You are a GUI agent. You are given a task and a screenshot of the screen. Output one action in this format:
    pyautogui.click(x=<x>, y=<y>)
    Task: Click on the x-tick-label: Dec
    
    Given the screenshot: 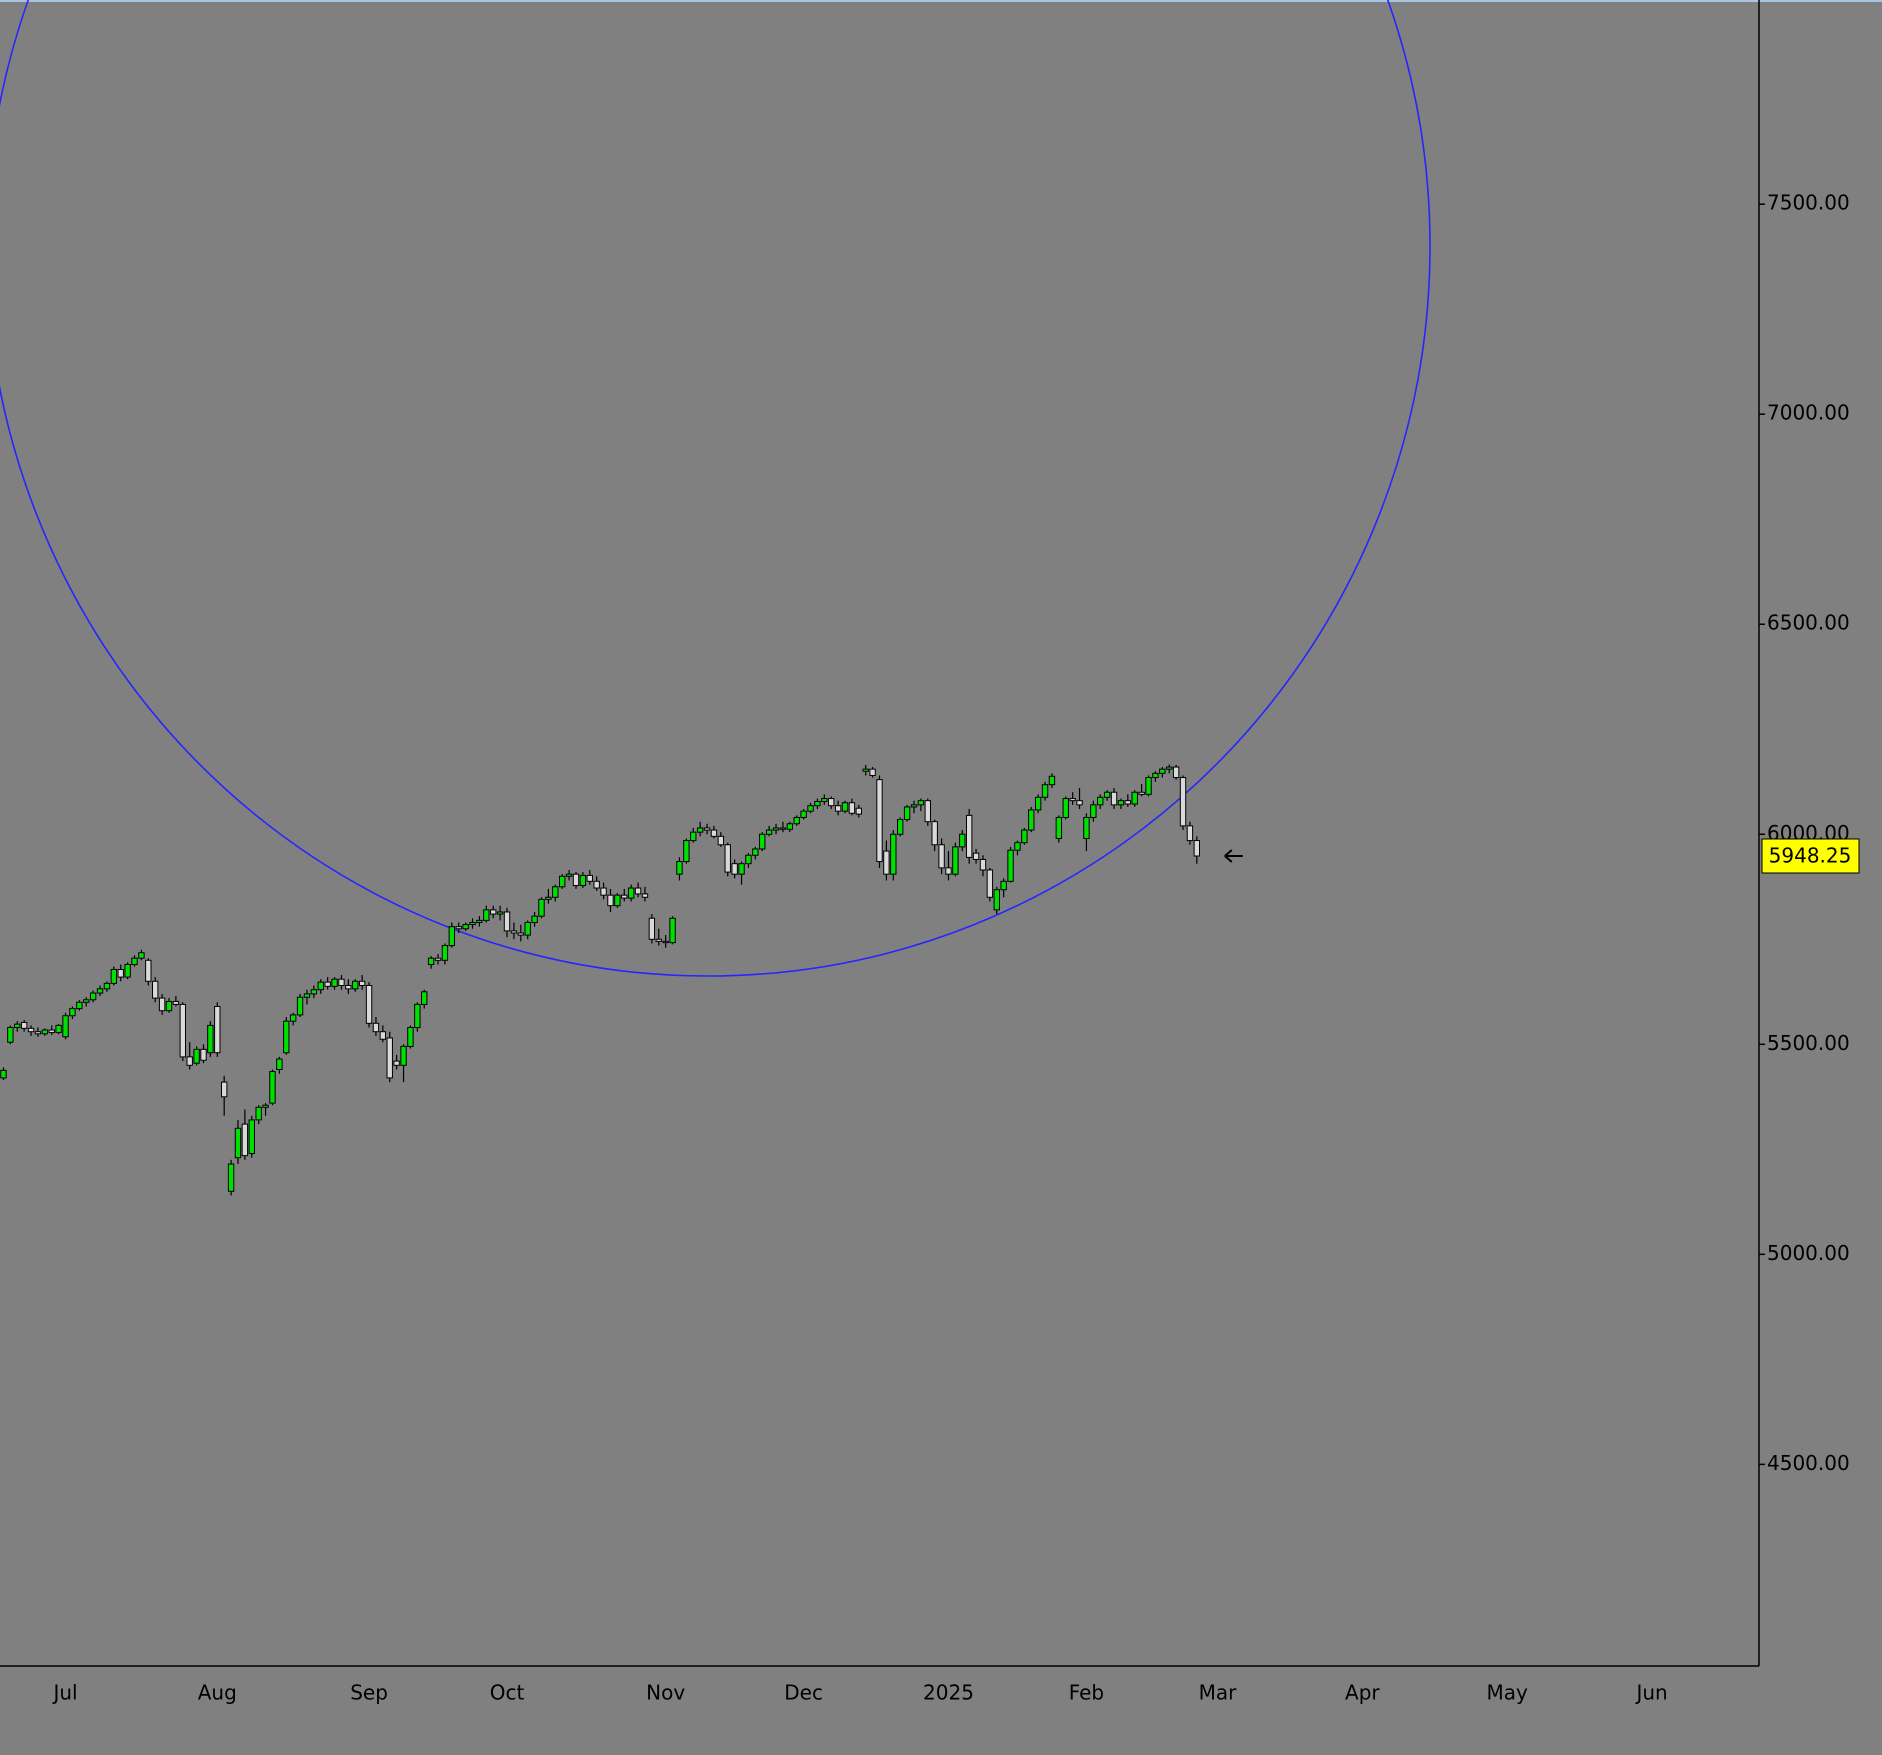 What is the action you would take?
    pyautogui.click(x=803, y=1693)
    